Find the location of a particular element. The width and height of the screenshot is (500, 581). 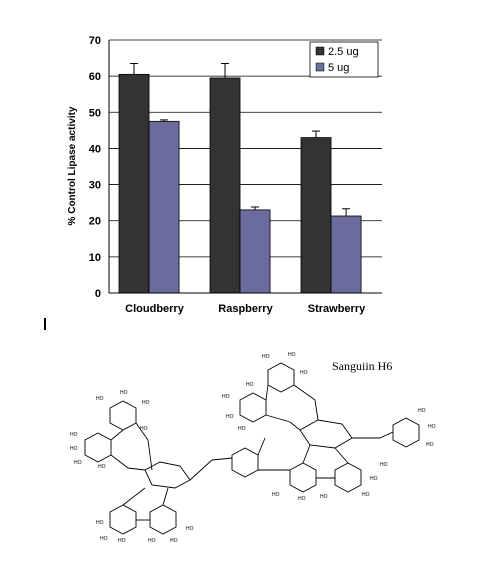

y-tick-label: 30 is located at coordinates (95, 186).